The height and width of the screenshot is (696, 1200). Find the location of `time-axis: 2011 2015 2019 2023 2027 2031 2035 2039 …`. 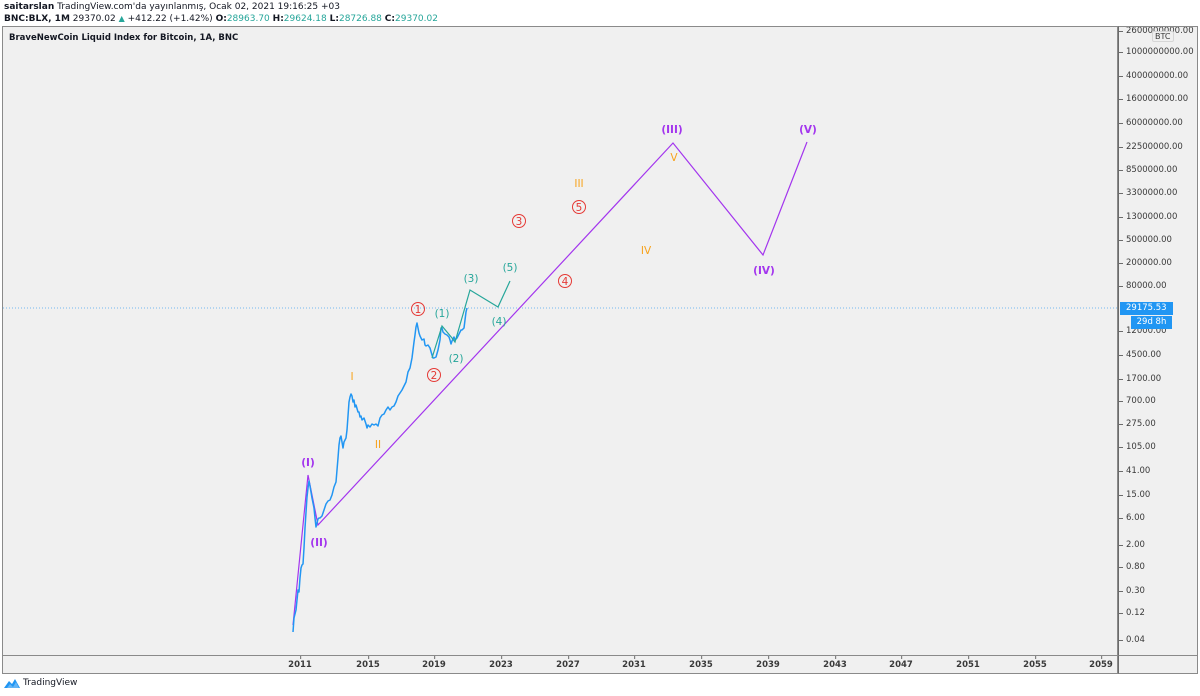

time-axis: 2011 2015 2019 2023 2027 2031 2035 2039 … is located at coordinates (560, 665).